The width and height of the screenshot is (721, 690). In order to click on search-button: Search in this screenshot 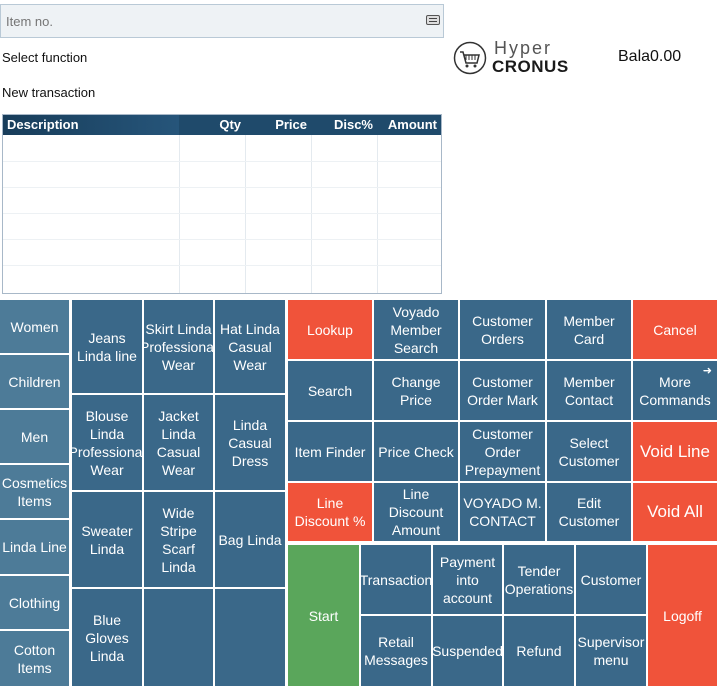, I will do `click(330, 390)`.